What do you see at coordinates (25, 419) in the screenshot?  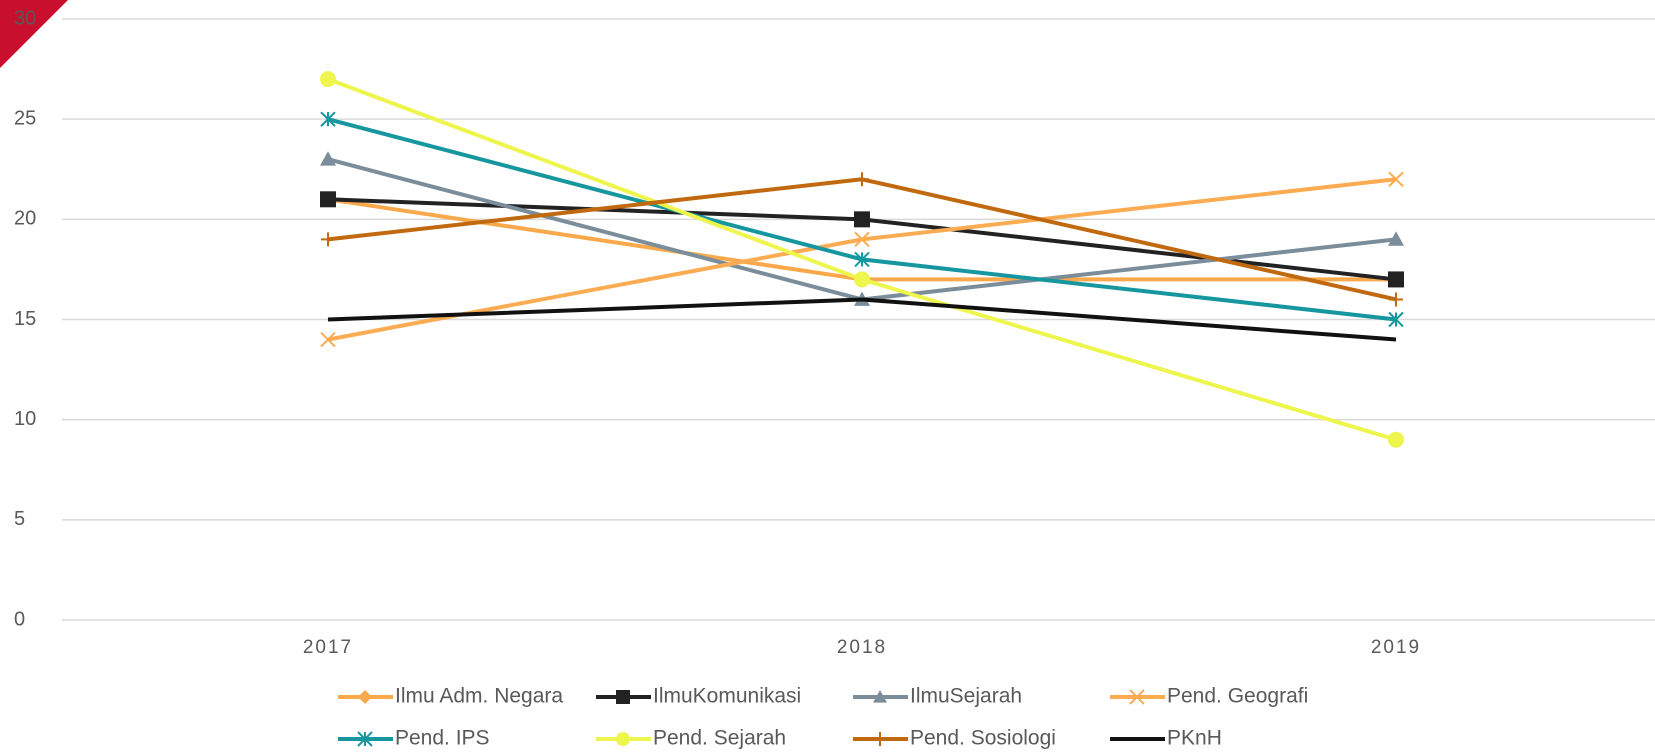 I see `y-tick-label: 10` at bounding box center [25, 419].